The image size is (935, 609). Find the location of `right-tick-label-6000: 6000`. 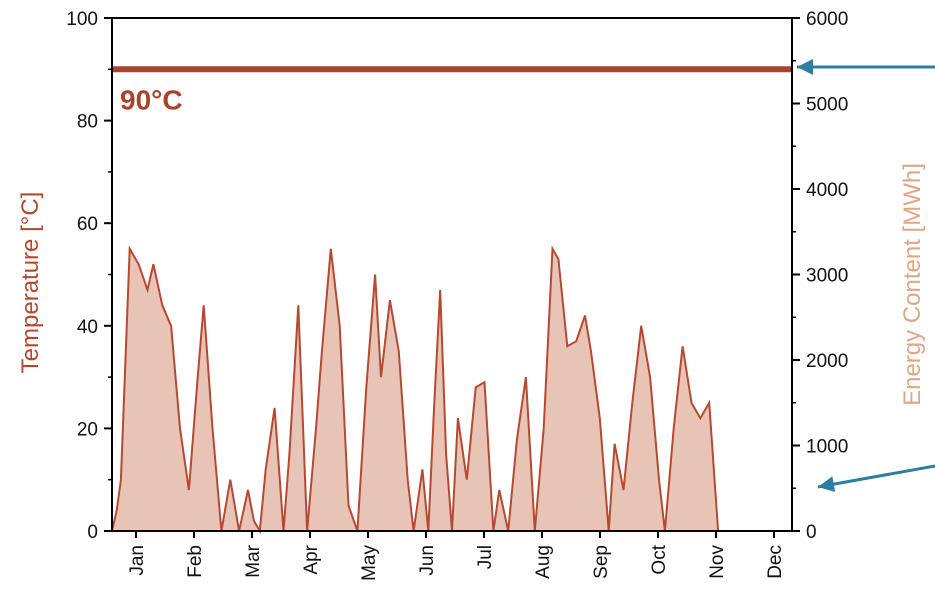

right-tick-label-6000: 6000 is located at coordinates (827, 19).